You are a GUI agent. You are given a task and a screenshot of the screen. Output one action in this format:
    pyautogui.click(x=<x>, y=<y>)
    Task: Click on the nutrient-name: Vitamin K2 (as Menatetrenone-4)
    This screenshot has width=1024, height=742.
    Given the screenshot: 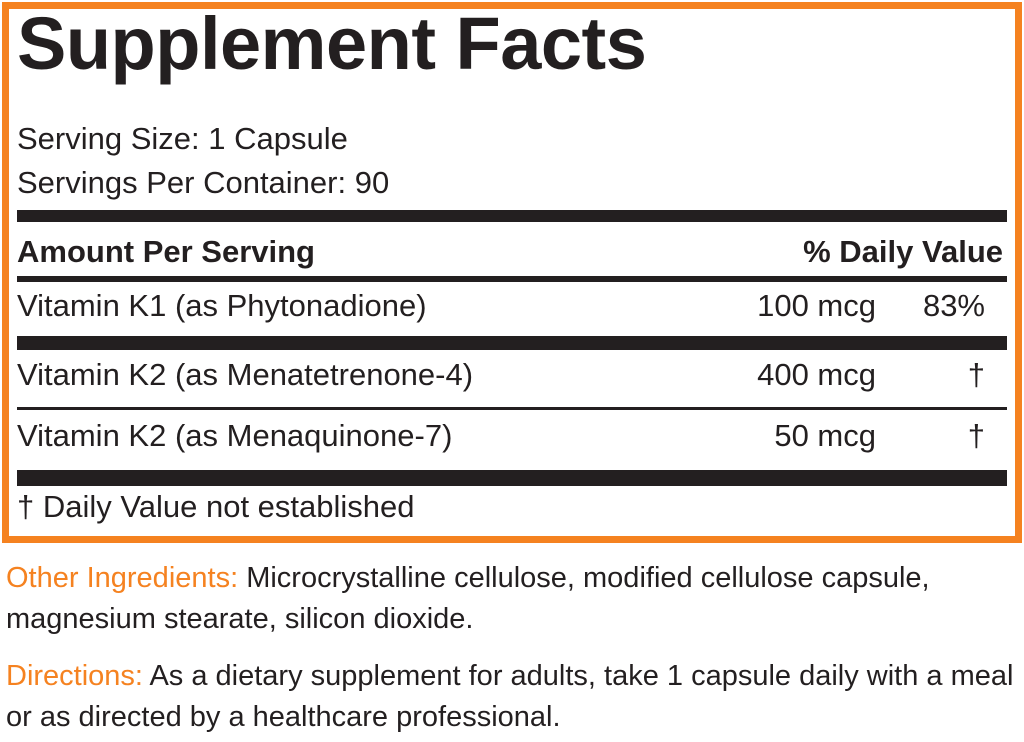 What is the action you would take?
    pyautogui.click(x=245, y=374)
    